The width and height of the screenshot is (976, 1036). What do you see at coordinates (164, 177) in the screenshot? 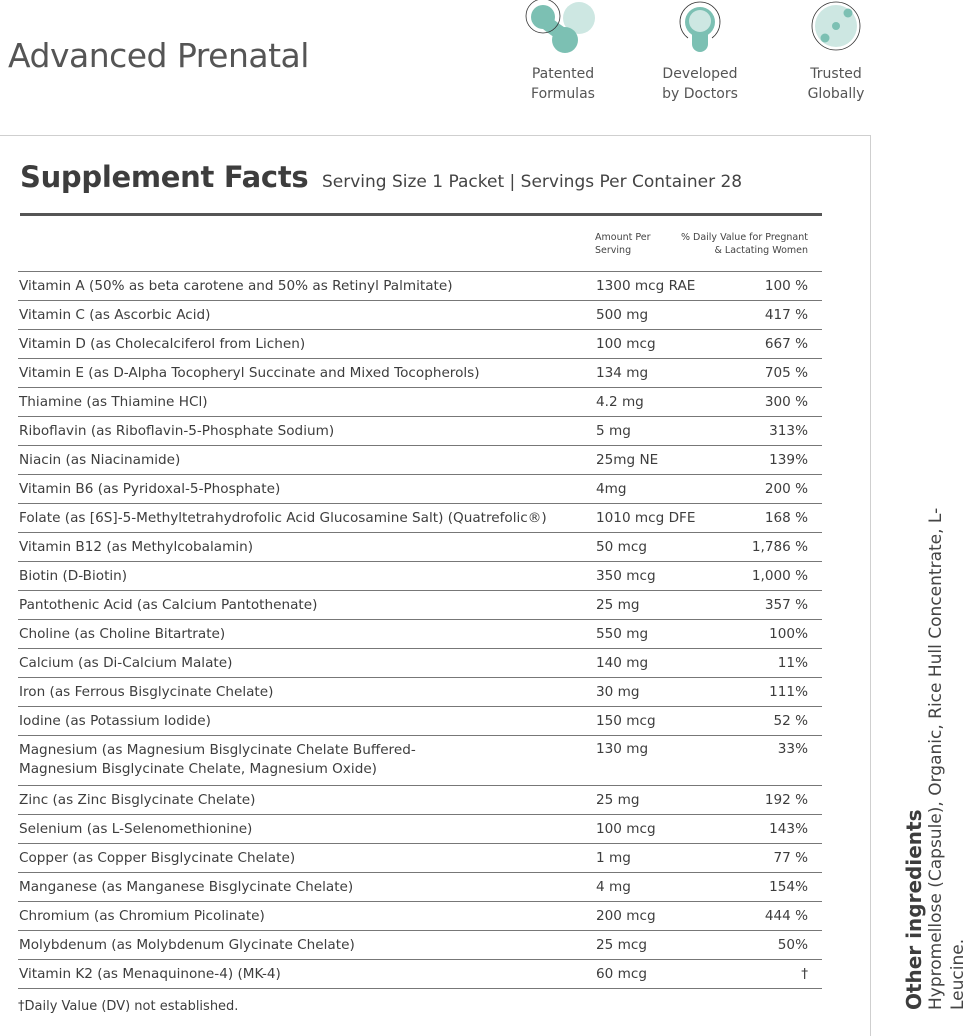
I see `supplement-facts-title: Supplement Facts` at bounding box center [164, 177].